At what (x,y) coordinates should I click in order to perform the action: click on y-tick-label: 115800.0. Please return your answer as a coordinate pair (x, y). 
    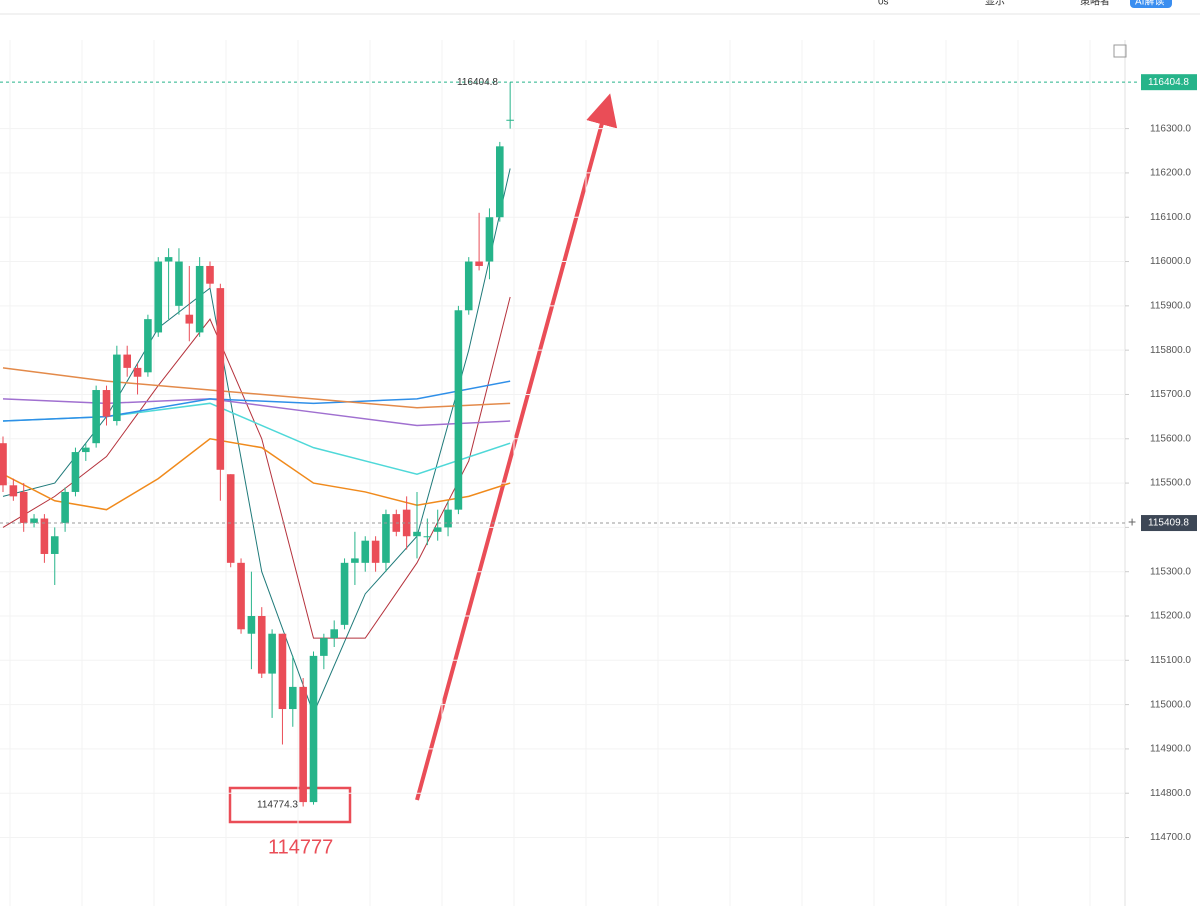
    Looking at the image, I should click on (1170, 350).